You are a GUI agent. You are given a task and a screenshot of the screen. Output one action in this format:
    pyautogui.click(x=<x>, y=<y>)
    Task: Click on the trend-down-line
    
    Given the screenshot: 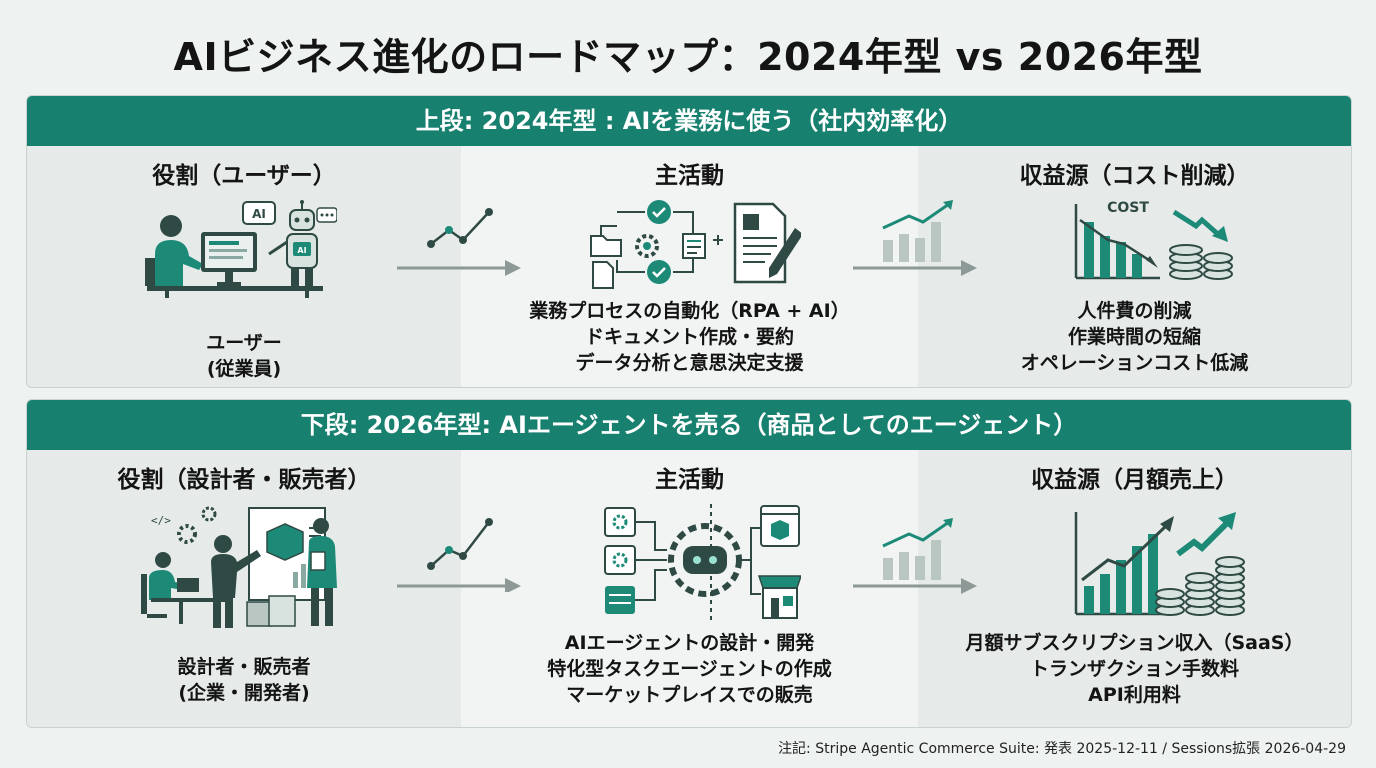 What is the action you would take?
    pyautogui.click(x=1116, y=241)
    